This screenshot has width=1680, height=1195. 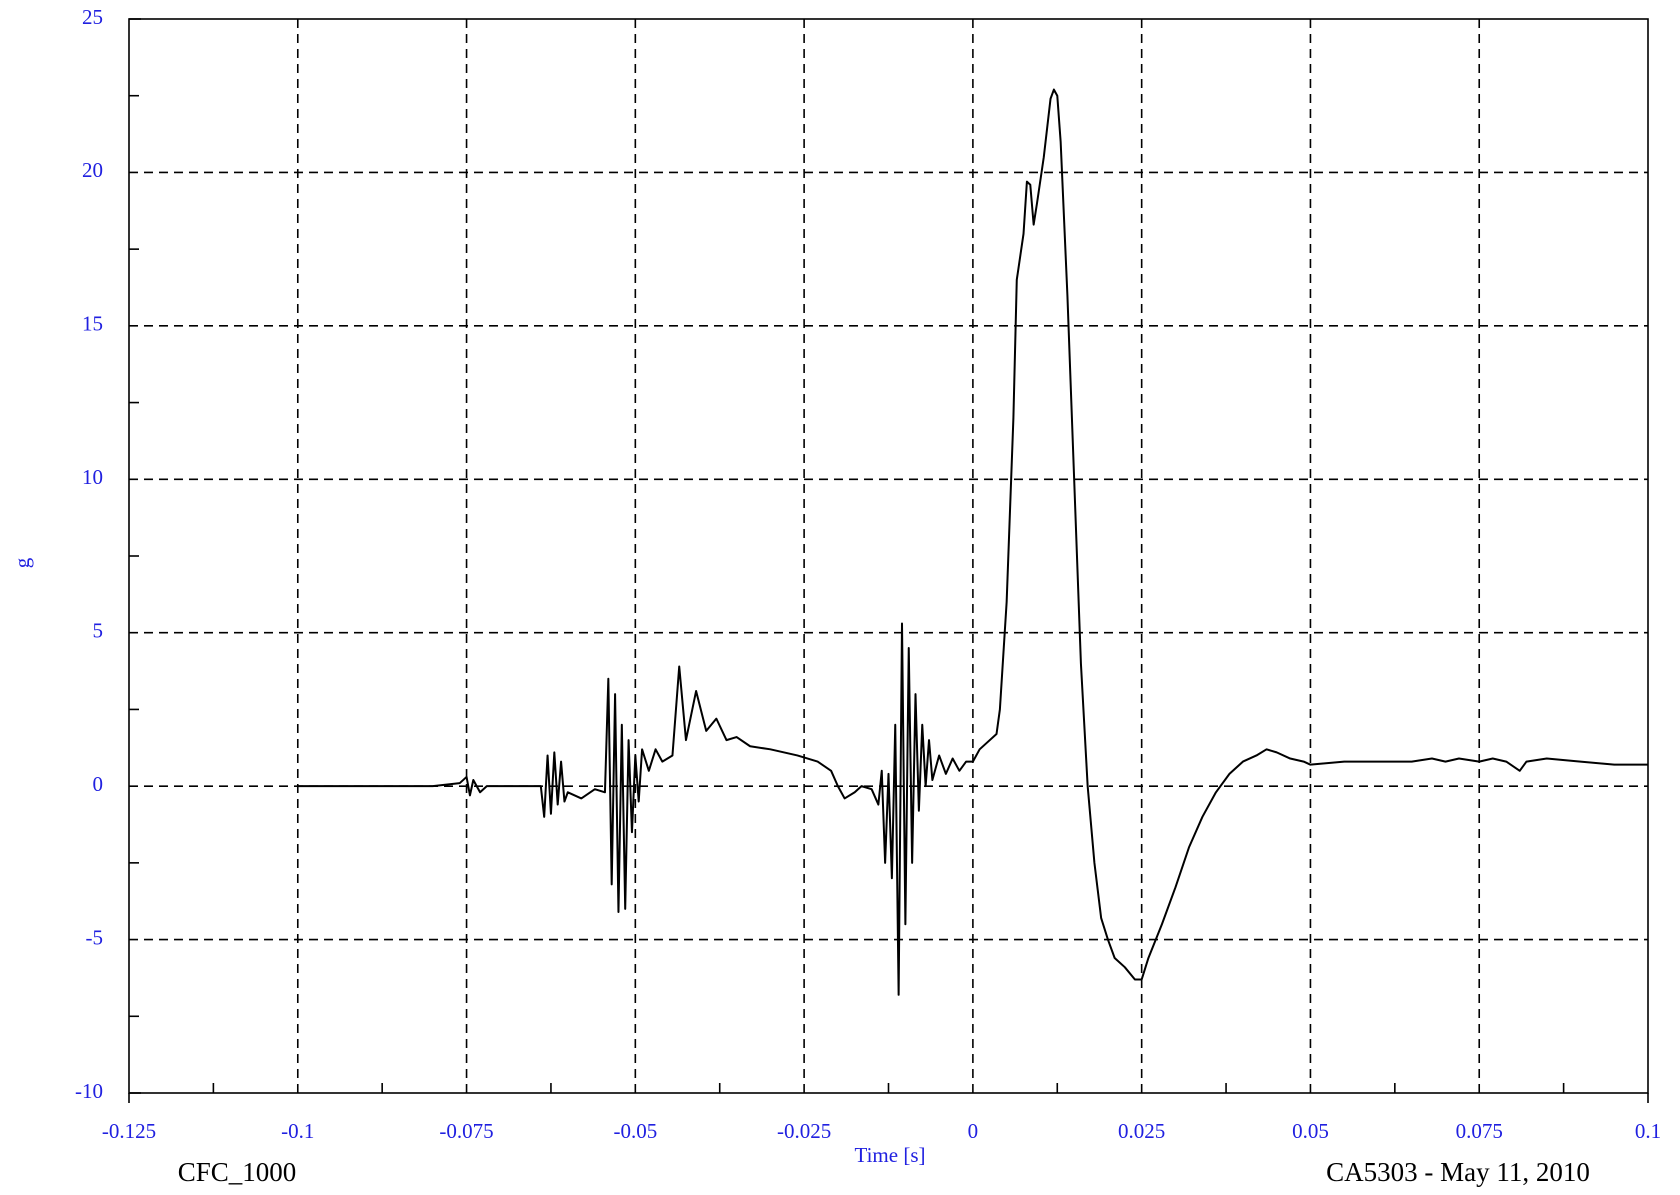 What do you see at coordinates (1648, 1131) in the screenshot?
I see `x-tick-label: 0.1` at bounding box center [1648, 1131].